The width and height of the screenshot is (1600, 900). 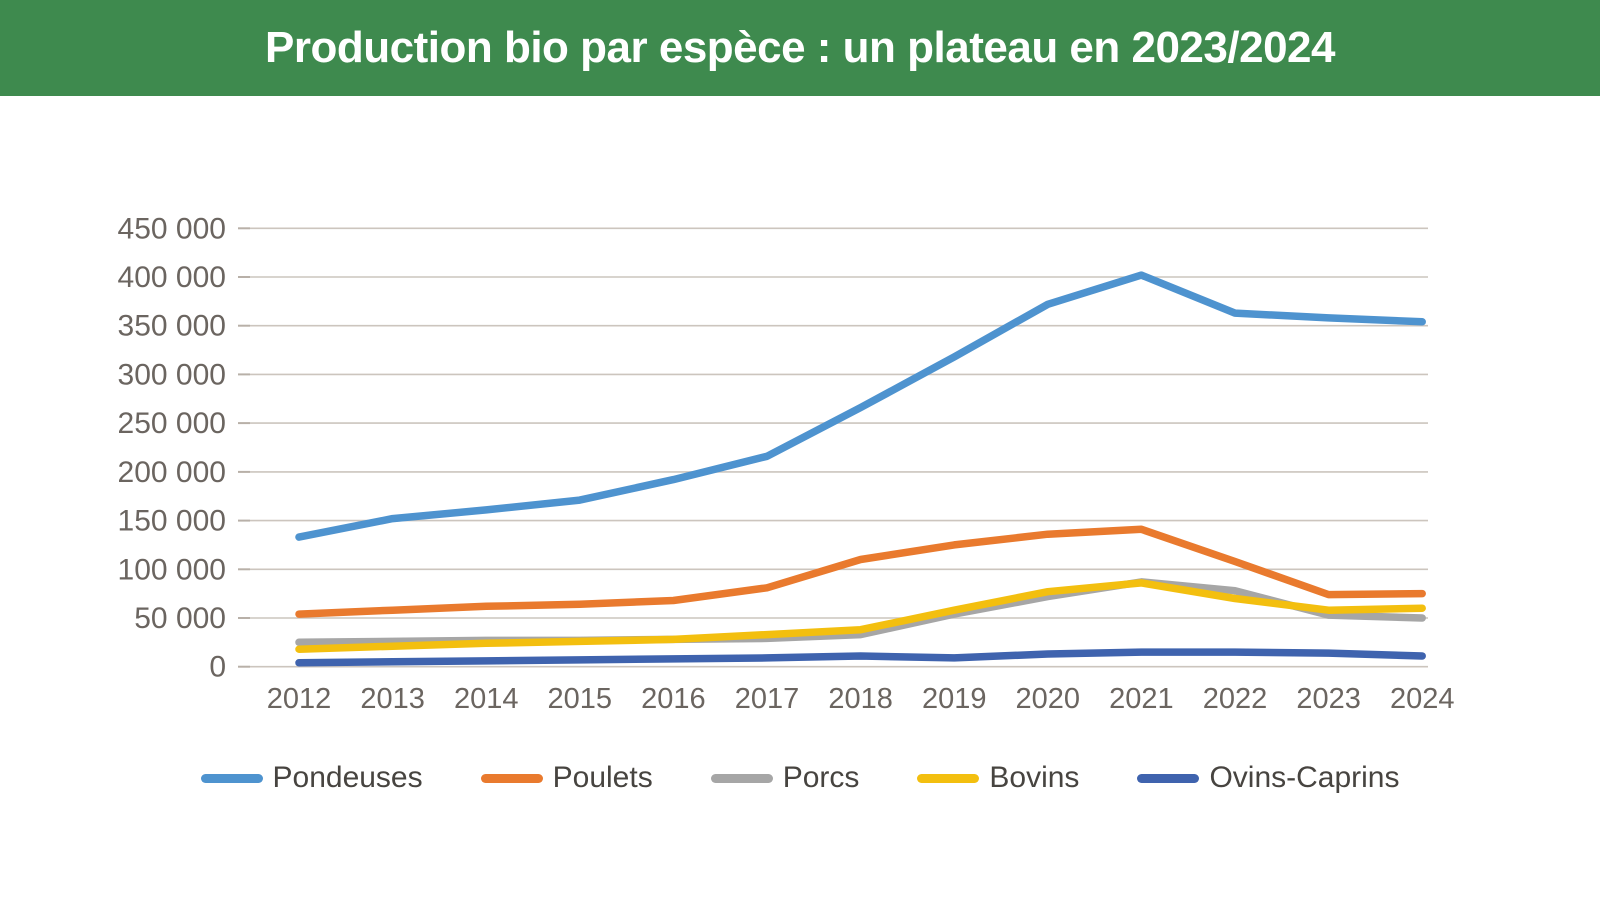 I want to click on svg-text: 2021, so click(x=1141, y=699).